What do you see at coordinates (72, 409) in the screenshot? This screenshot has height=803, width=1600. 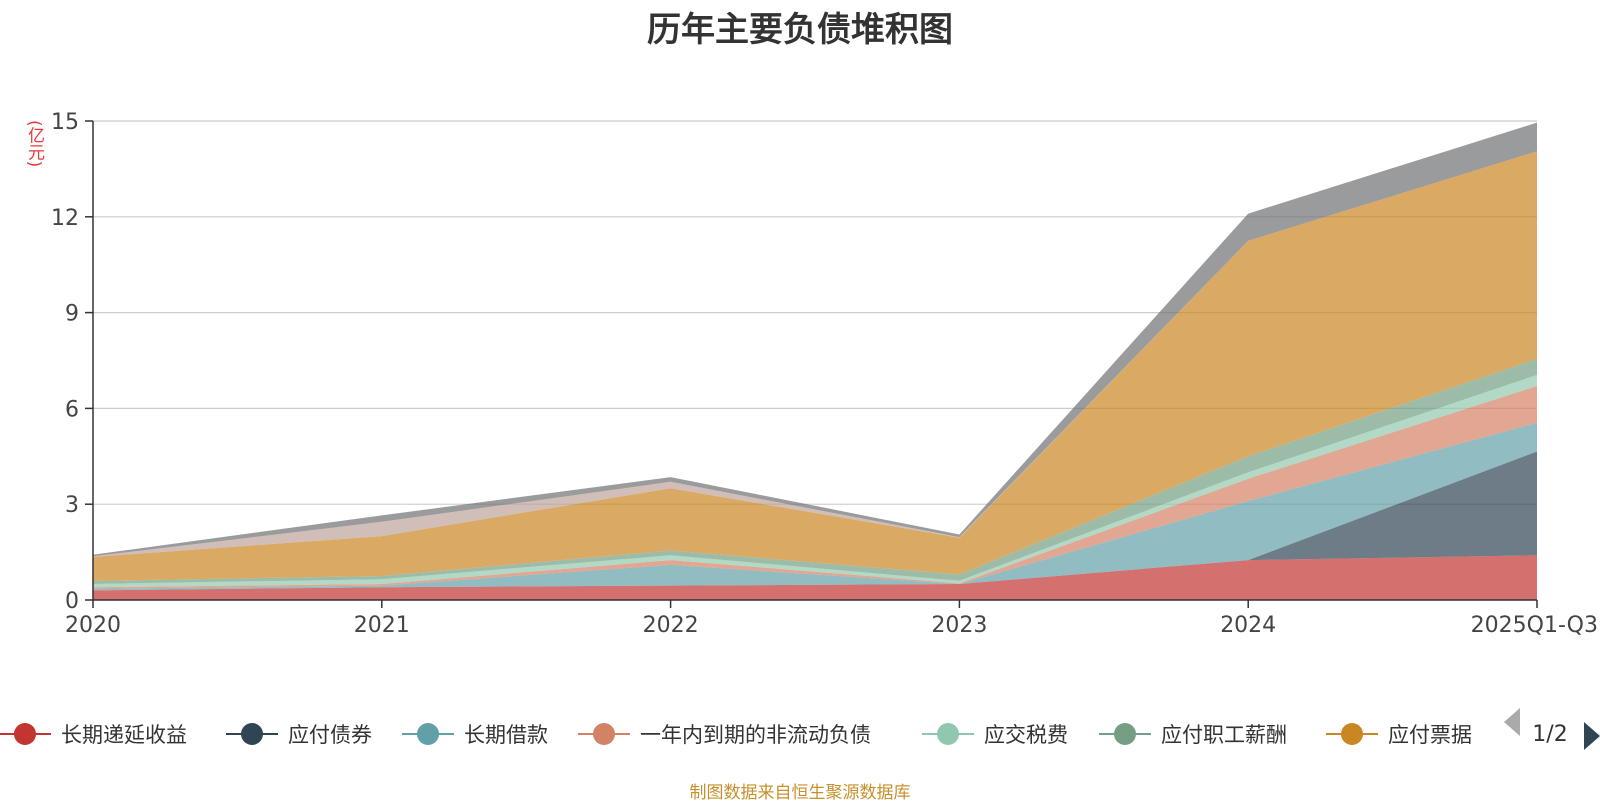 I see `y-tick-label: 6` at bounding box center [72, 409].